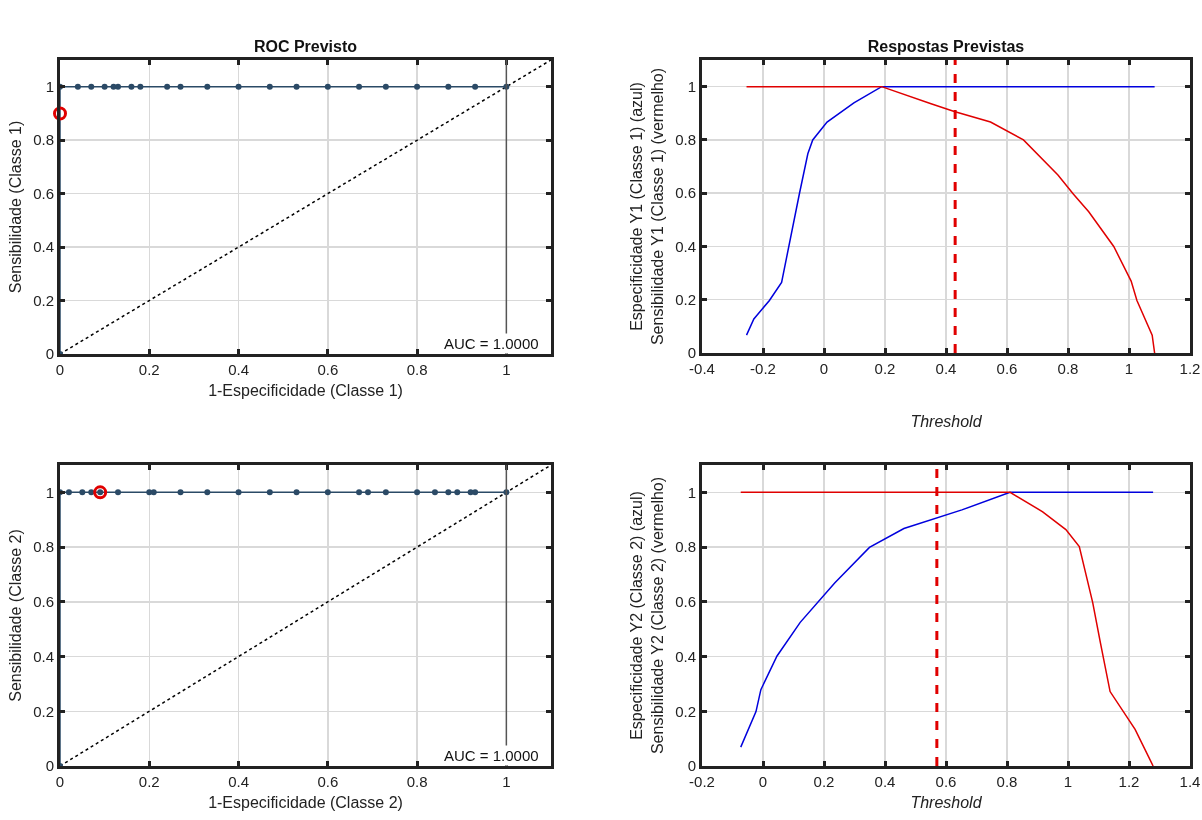 The height and width of the screenshot is (820, 1202). I want to click on x-axis-title: 1-Especificidade (Classe 1), so click(305, 390).